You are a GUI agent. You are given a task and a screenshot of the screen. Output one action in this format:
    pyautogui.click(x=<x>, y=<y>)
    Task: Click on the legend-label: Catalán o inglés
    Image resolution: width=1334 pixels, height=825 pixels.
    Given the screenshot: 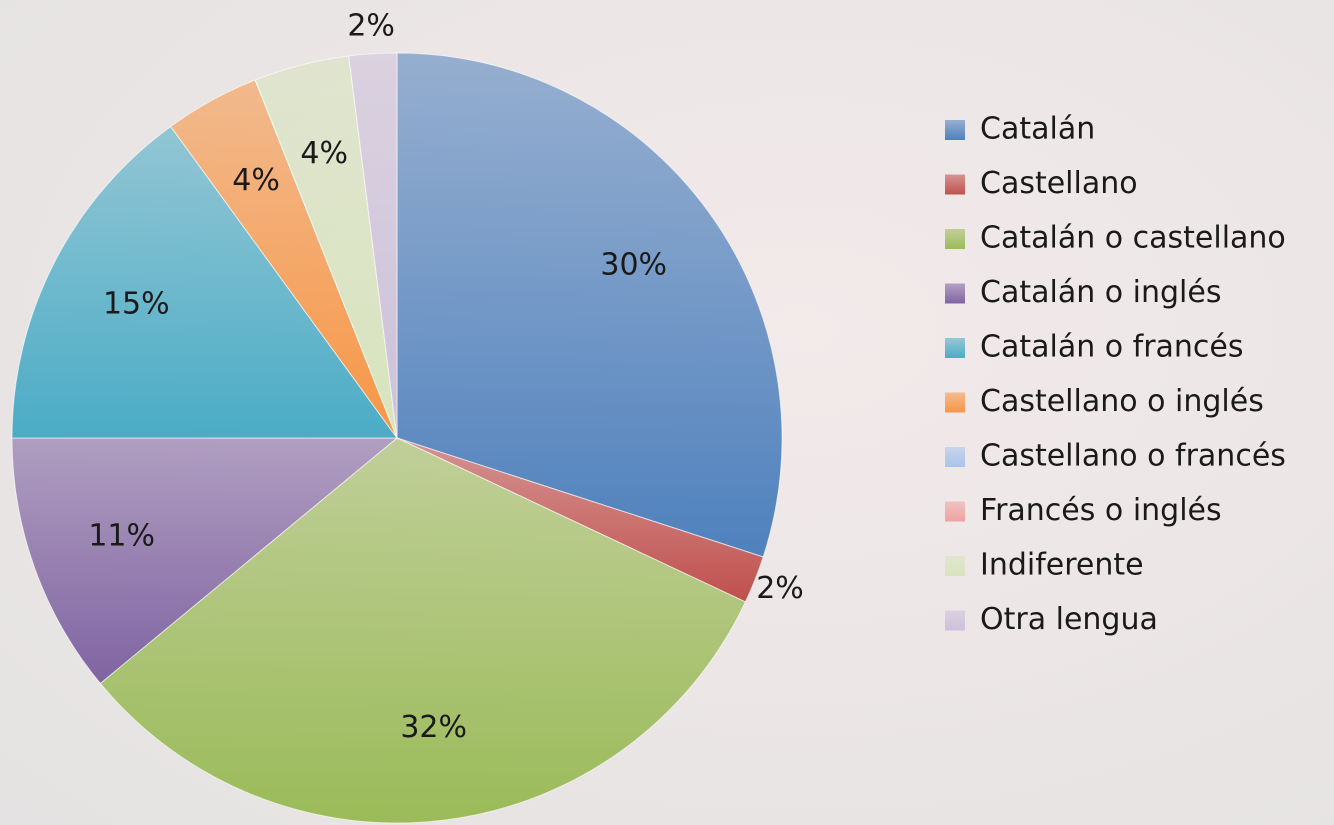 What is the action you would take?
    pyautogui.click(x=1100, y=292)
    